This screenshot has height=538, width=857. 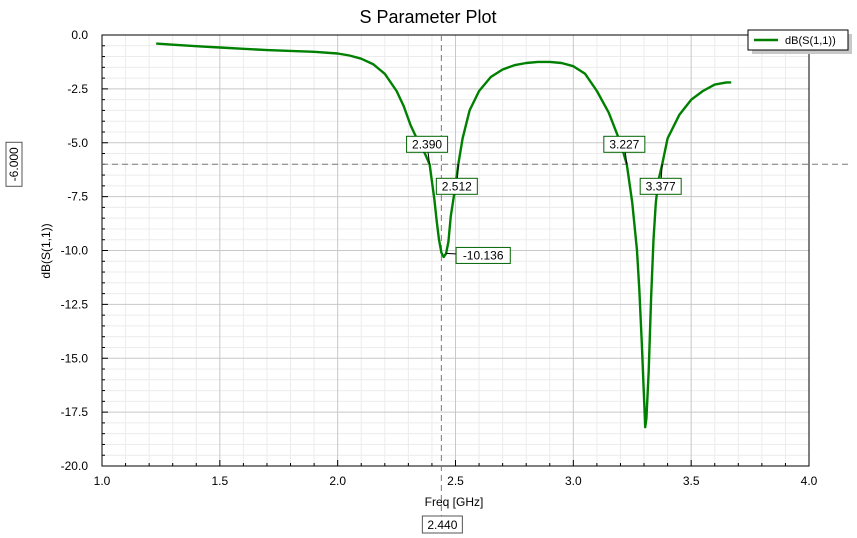 What do you see at coordinates (337, 481) in the screenshot?
I see `x-tick-label: 2.0` at bounding box center [337, 481].